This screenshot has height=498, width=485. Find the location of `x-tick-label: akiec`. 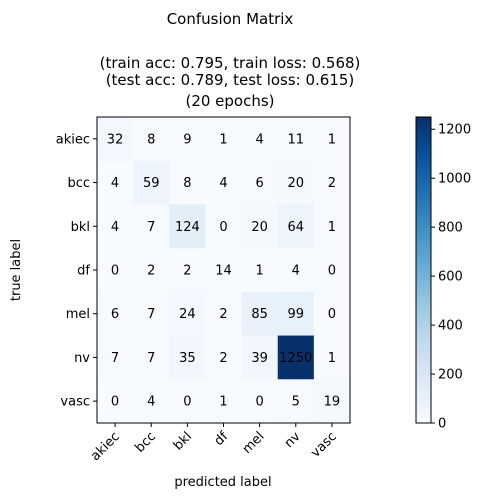

x-tick-label: akiec is located at coordinates (105, 446).